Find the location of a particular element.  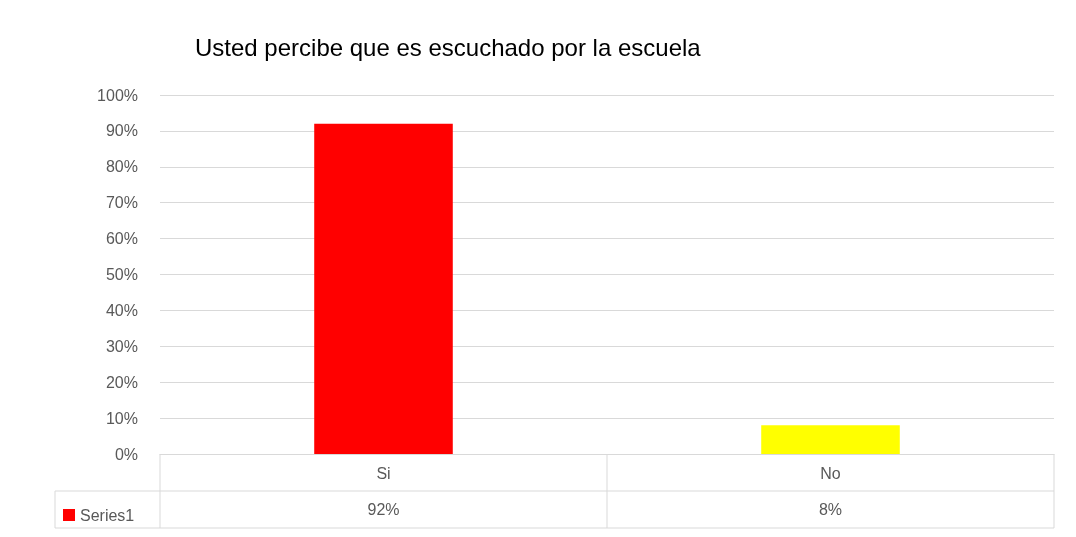

y-tick-label: 30% is located at coordinates (121, 346).